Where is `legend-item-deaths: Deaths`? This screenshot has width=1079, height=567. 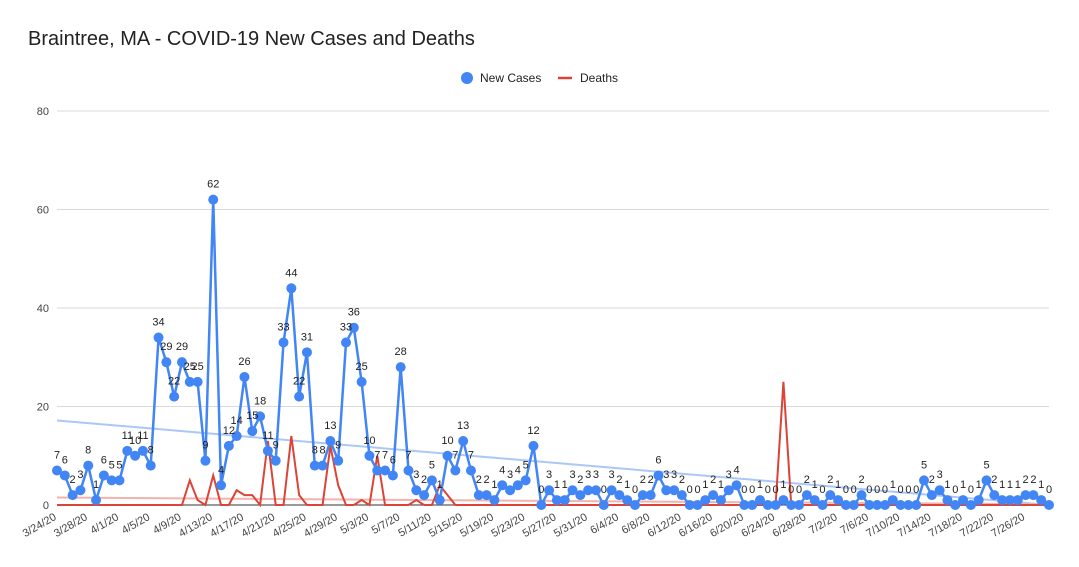 legend-item-deaths: Deaths is located at coordinates (588, 78).